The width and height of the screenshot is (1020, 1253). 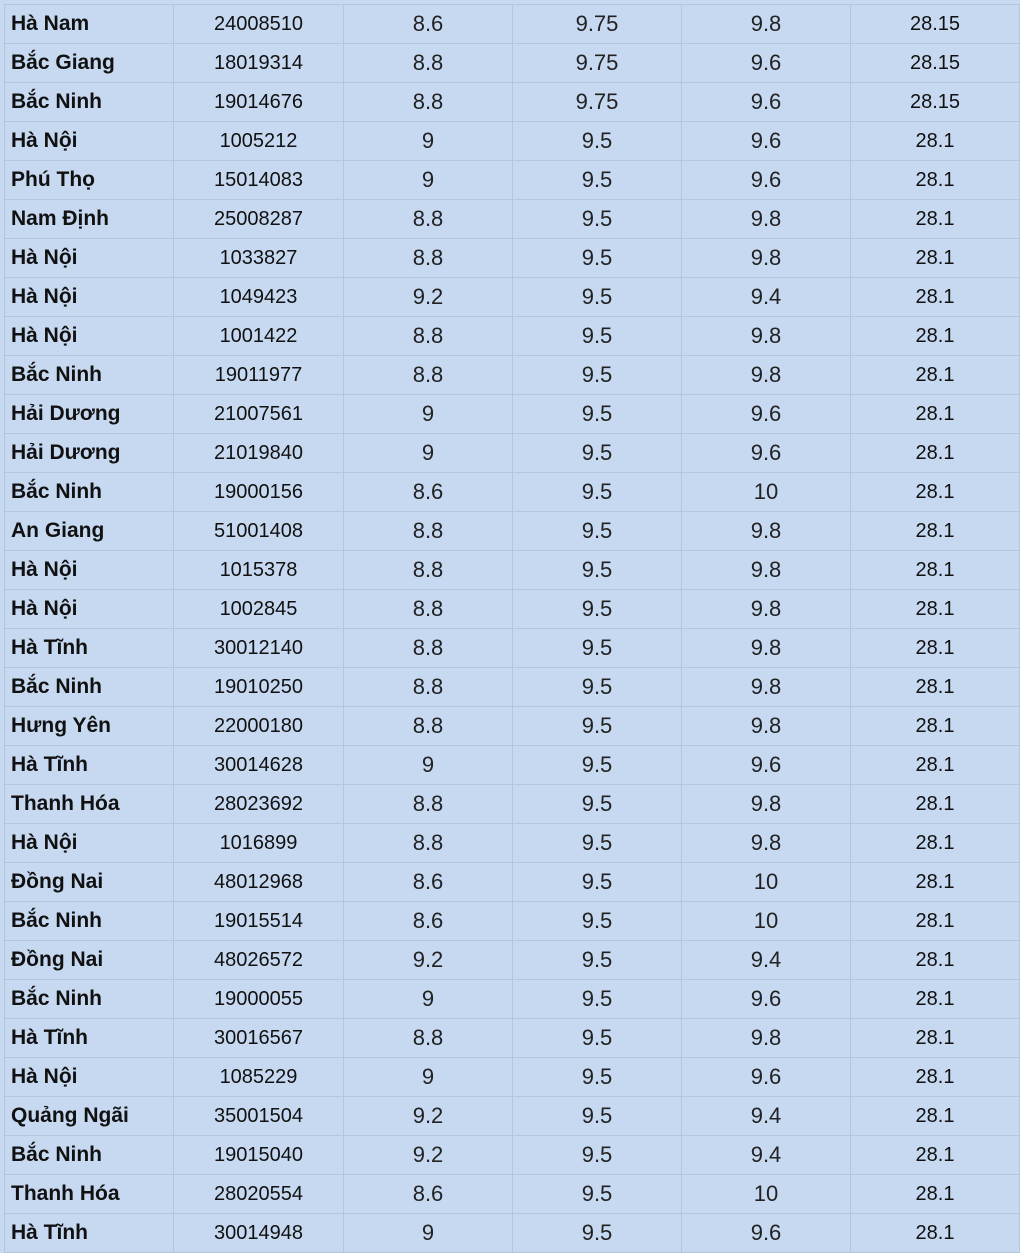 What do you see at coordinates (259, 492) in the screenshot?
I see `candidate-id-cell: 19000156` at bounding box center [259, 492].